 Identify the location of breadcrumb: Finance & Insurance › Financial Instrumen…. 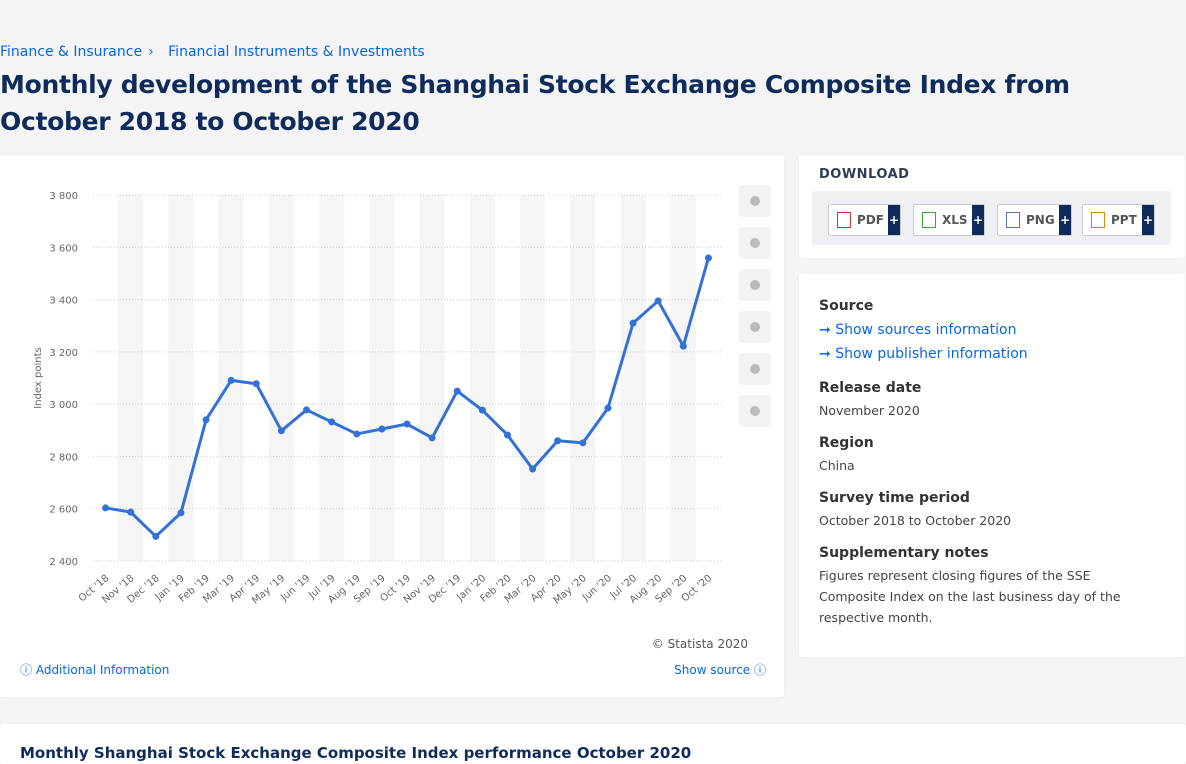
(215, 52).